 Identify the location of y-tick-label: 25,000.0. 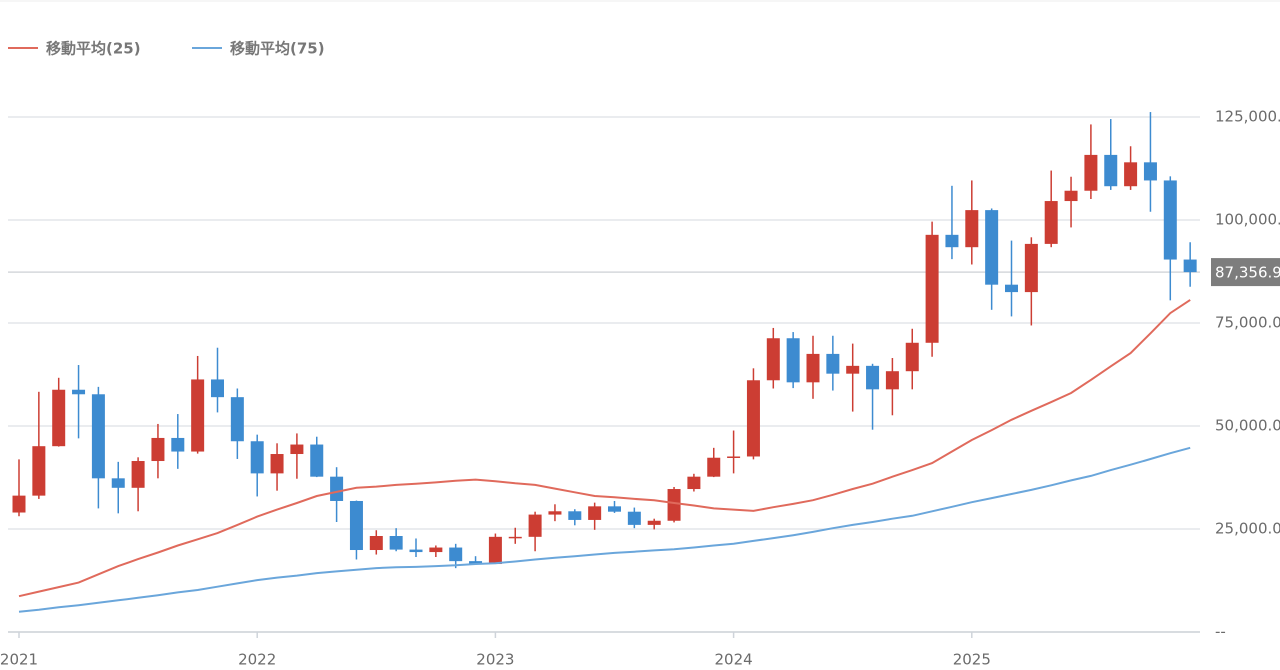
(1247, 529).